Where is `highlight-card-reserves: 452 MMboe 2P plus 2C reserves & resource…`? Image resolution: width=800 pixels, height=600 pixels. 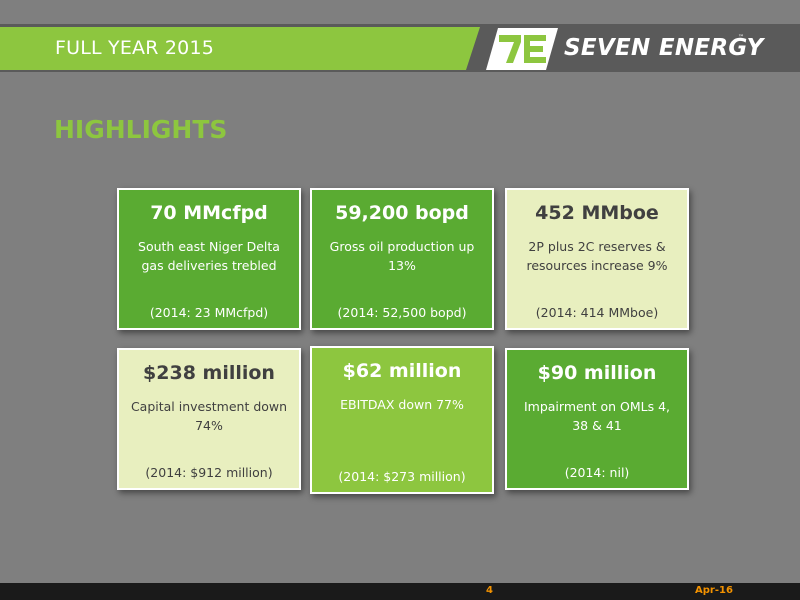 highlight-card-reserves: 452 MMboe 2P plus 2C reserves & resource… is located at coordinates (597, 259).